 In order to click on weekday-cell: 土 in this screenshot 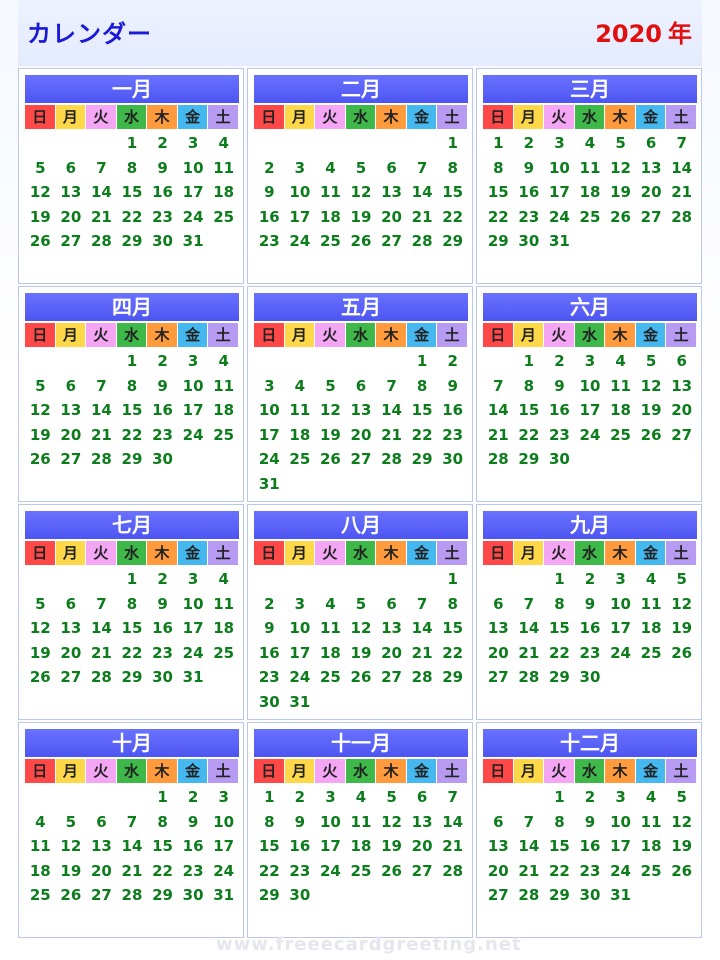, I will do `click(681, 117)`.